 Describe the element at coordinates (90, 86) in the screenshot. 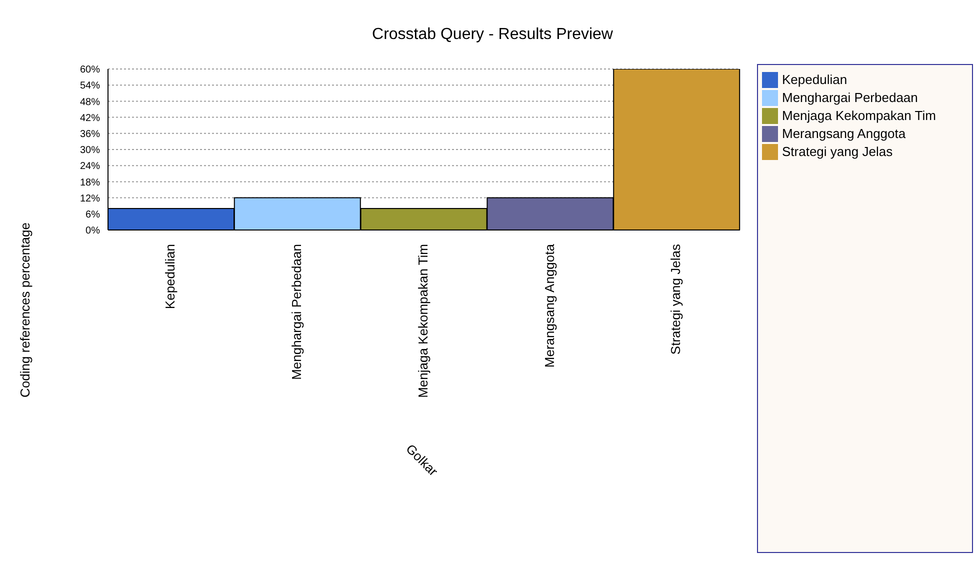

I see `y-tick-label: 54%` at that location.